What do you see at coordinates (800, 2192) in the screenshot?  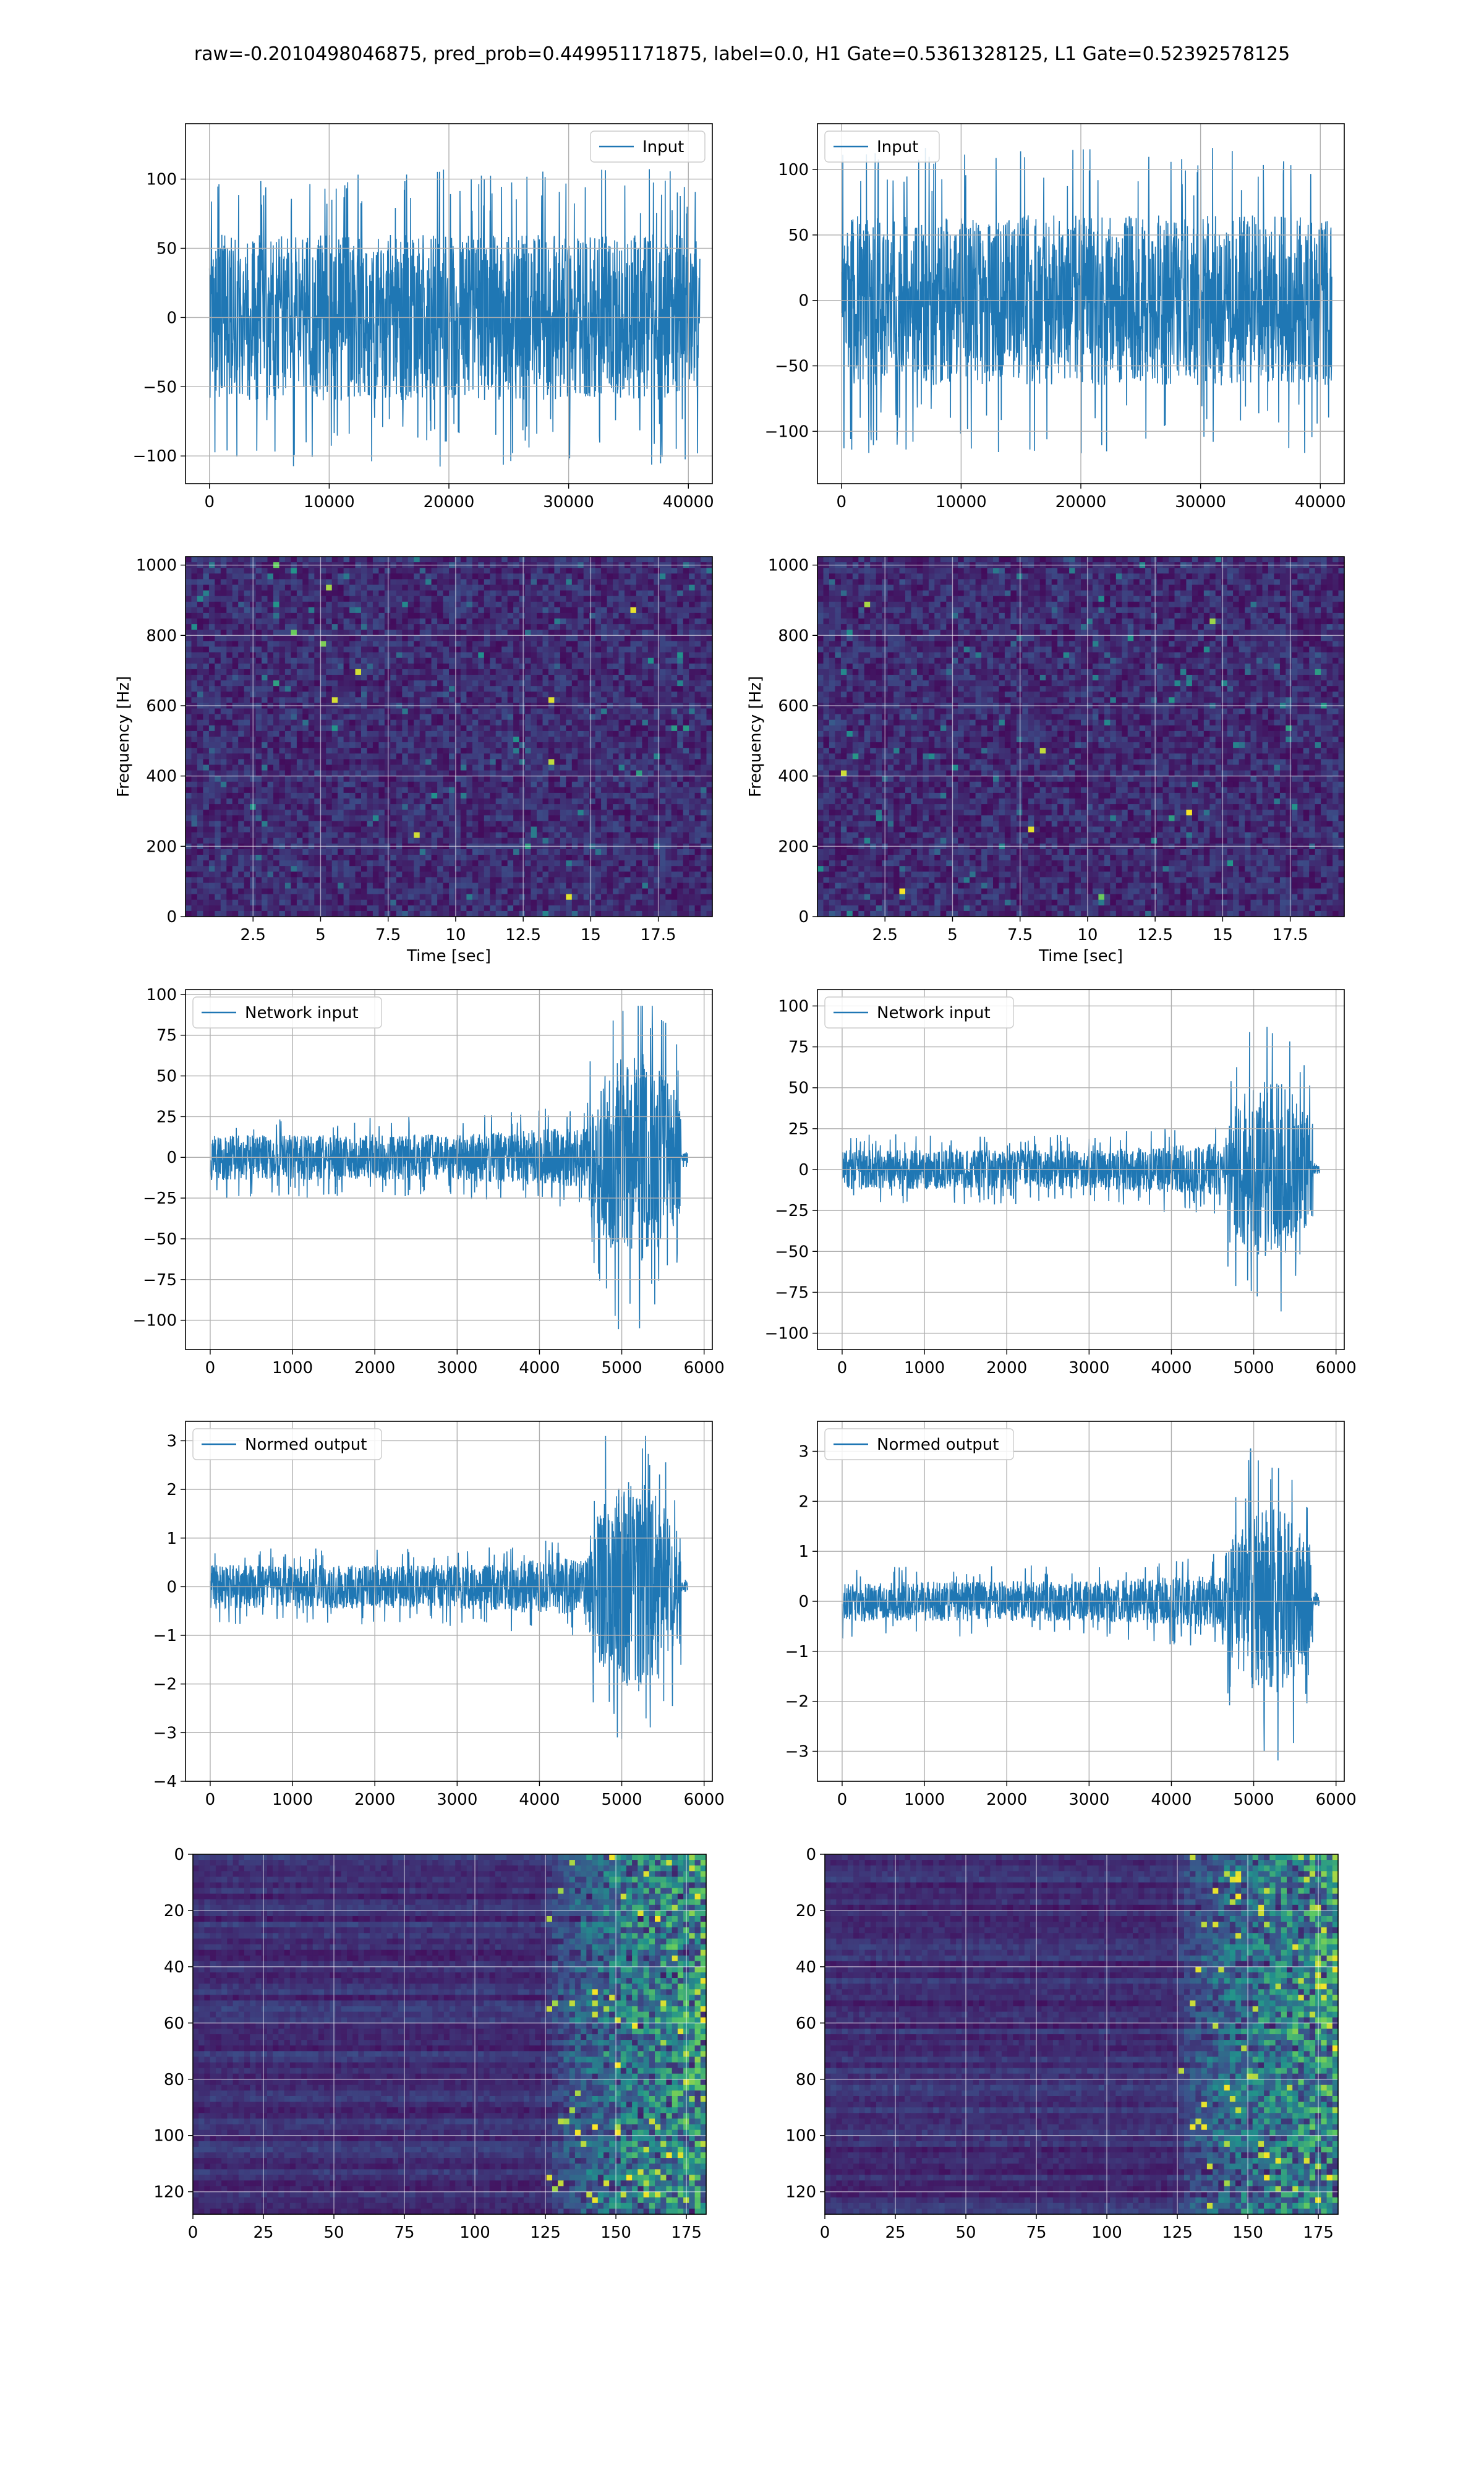 I see `y-tick-label: 120` at bounding box center [800, 2192].